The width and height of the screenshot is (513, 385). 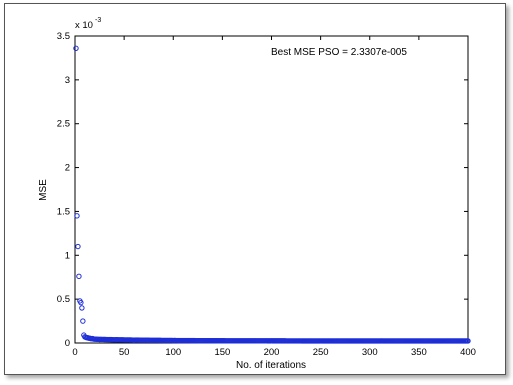 What do you see at coordinates (74, 352) in the screenshot?
I see `x-tick-label: 0` at bounding box center [74, 352].